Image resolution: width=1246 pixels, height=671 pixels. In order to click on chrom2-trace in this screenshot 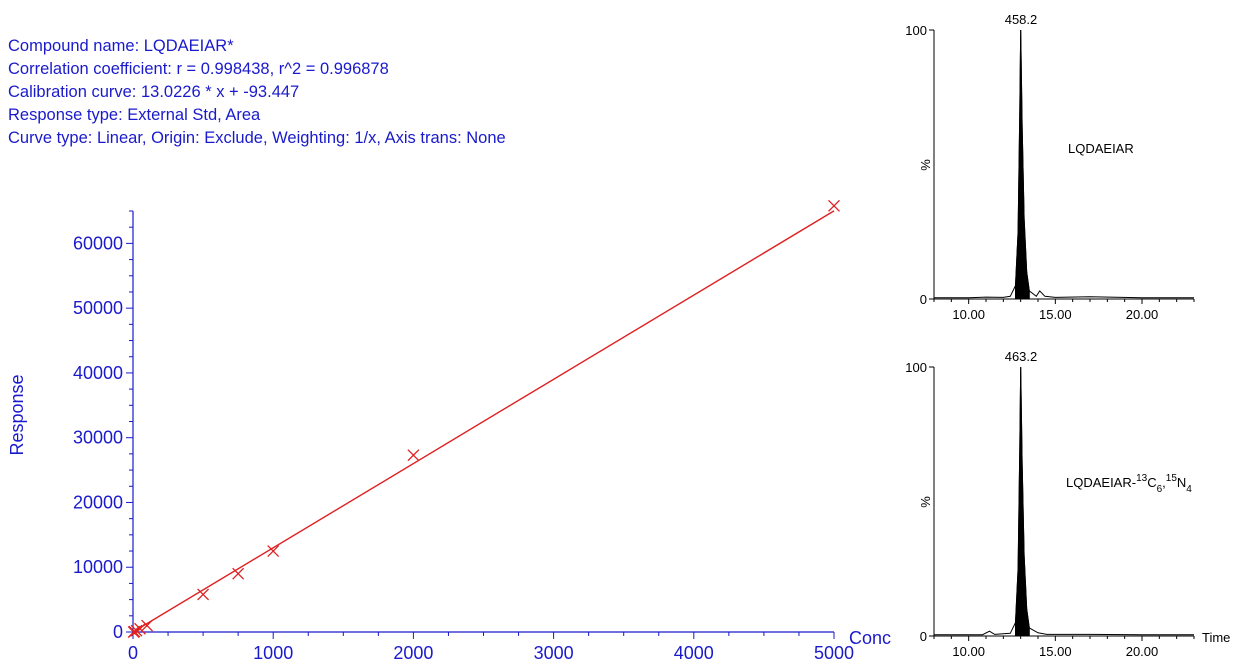, I will do `click(1064, 501)`.